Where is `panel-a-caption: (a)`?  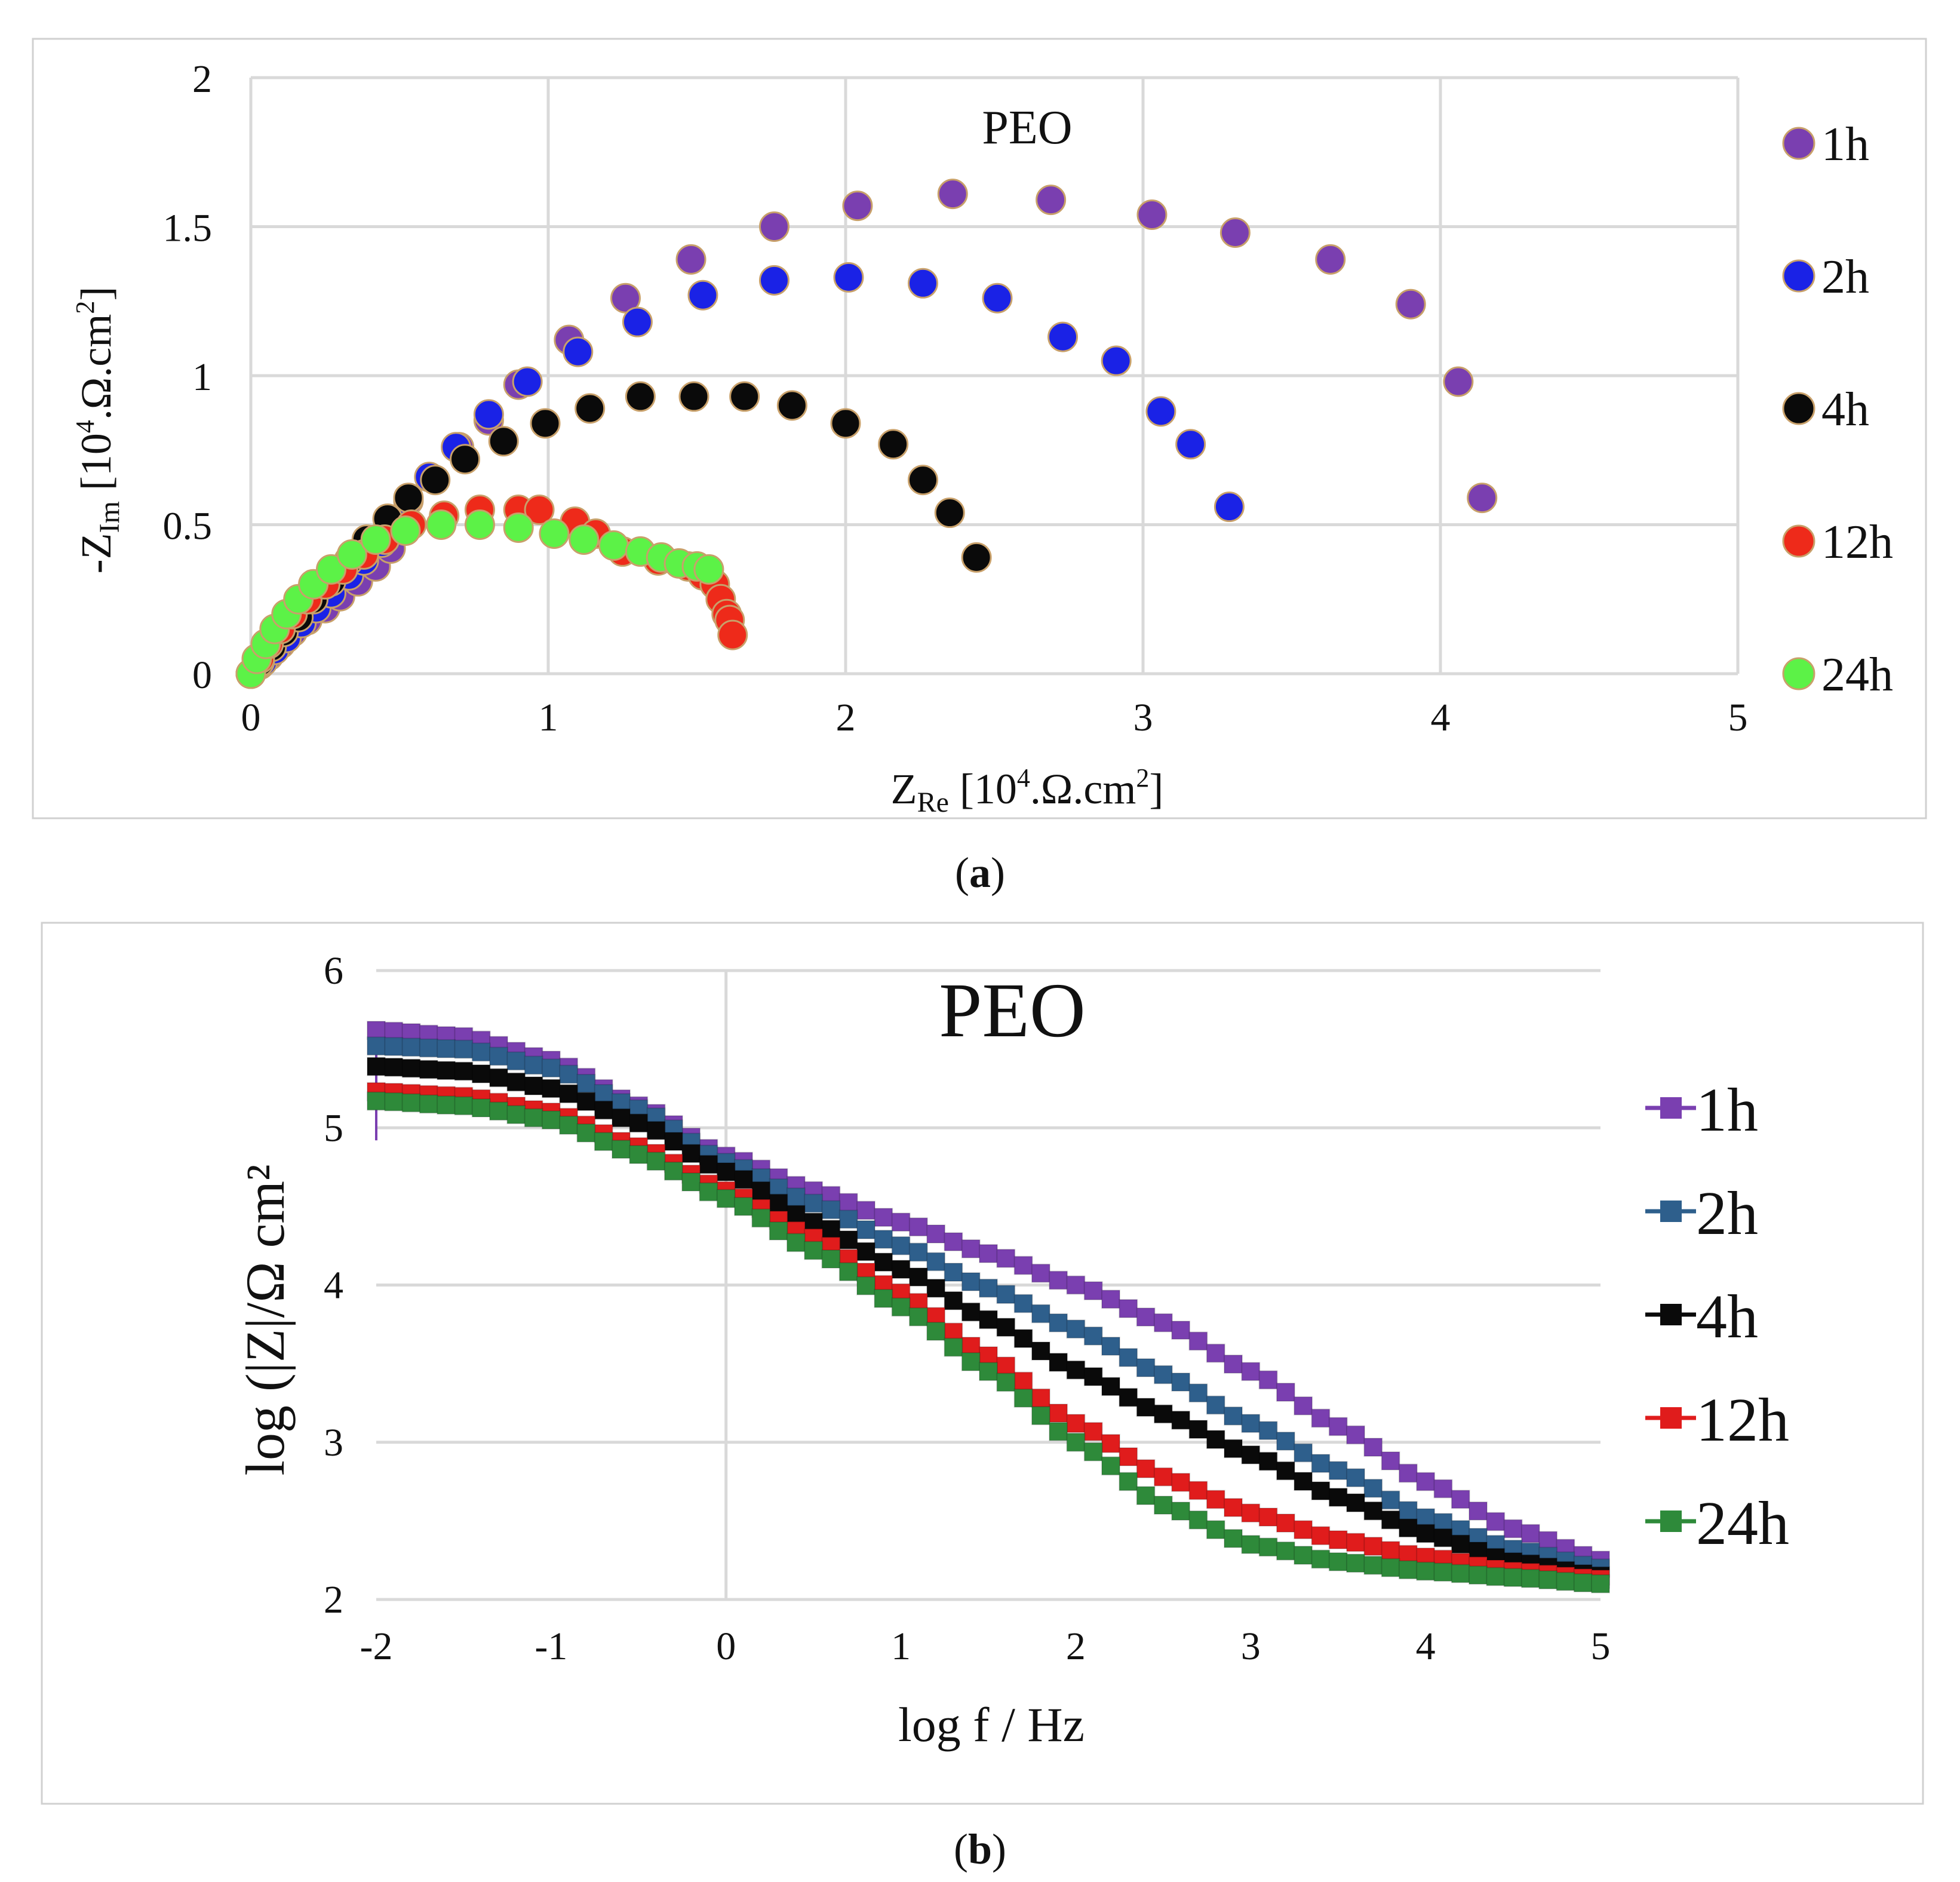 panel-a-caption: (a) is located at coordinates (980, 873).